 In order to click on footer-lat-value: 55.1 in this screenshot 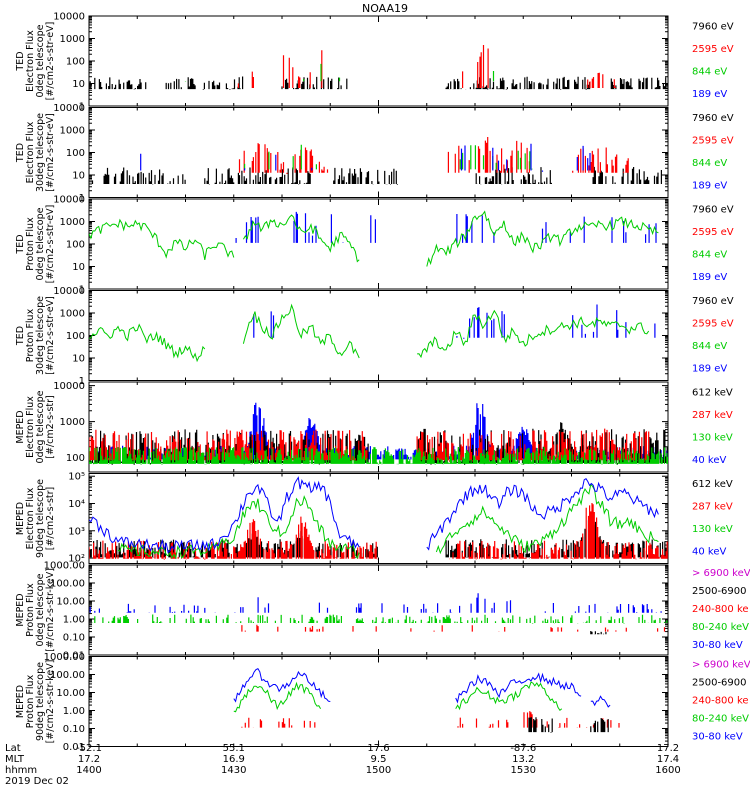, I will do `click(234, 748)`.